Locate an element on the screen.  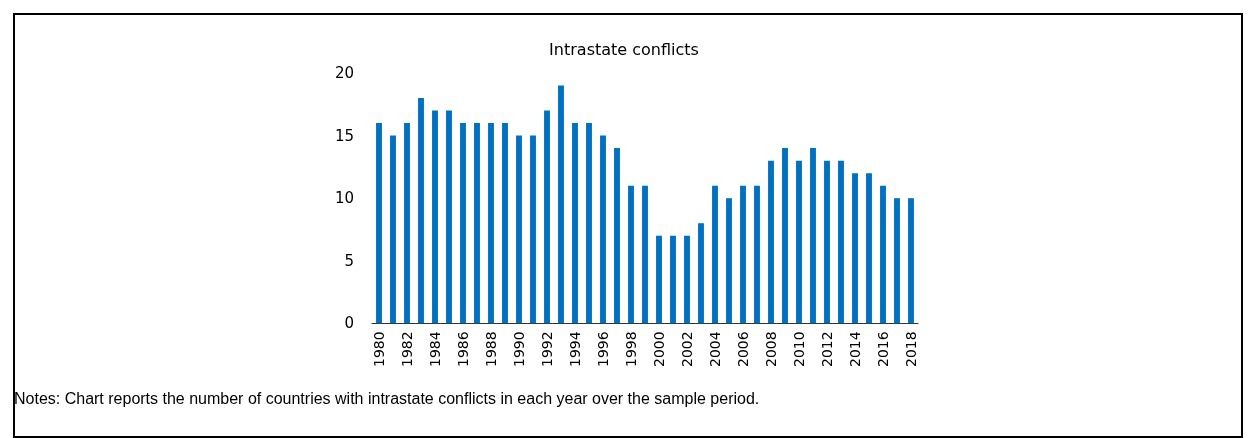
x-tick-label: 1980 is located at coordinates (379, 349).